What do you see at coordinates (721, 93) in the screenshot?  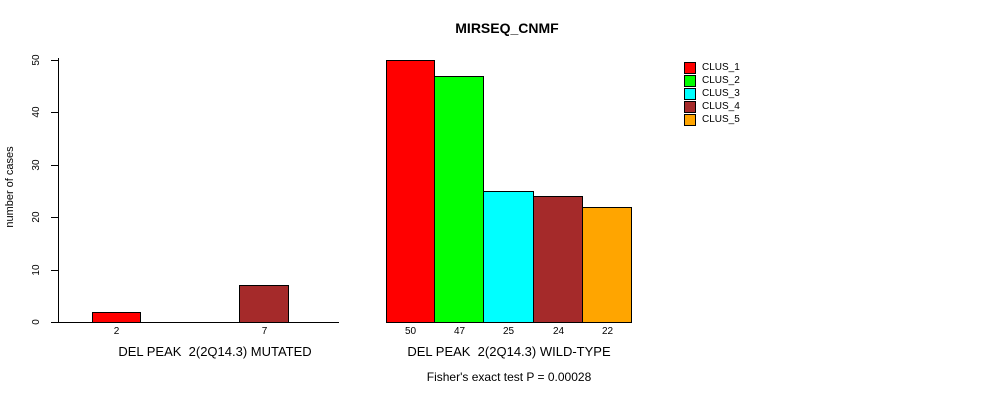 I see `legend-label-CLUS_3: CLUS_3` at bounding box center [721, 93].